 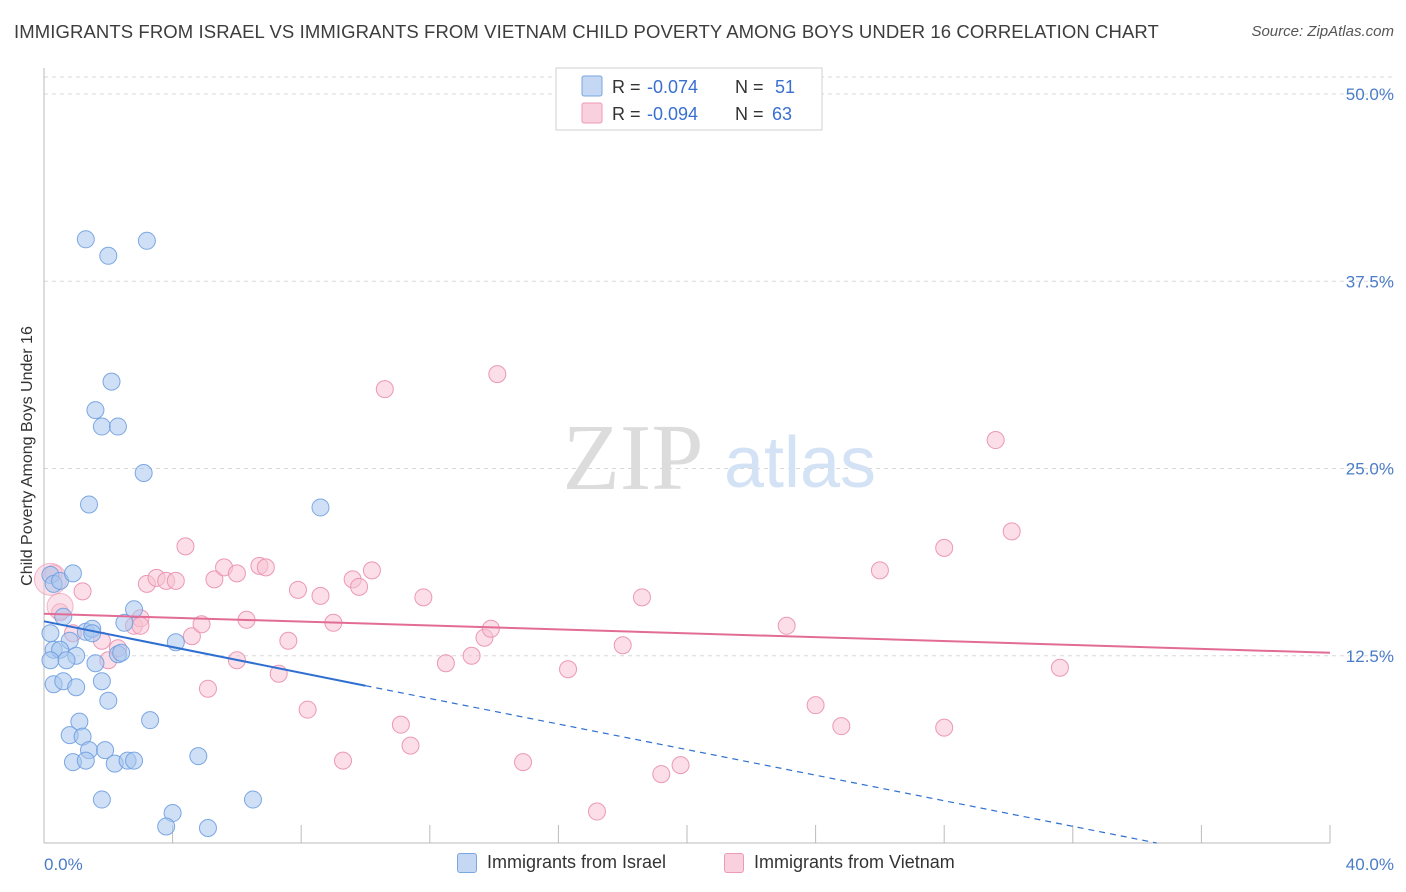 I want to click on watermark: ZIP atlas, so click(x=720, y=458).